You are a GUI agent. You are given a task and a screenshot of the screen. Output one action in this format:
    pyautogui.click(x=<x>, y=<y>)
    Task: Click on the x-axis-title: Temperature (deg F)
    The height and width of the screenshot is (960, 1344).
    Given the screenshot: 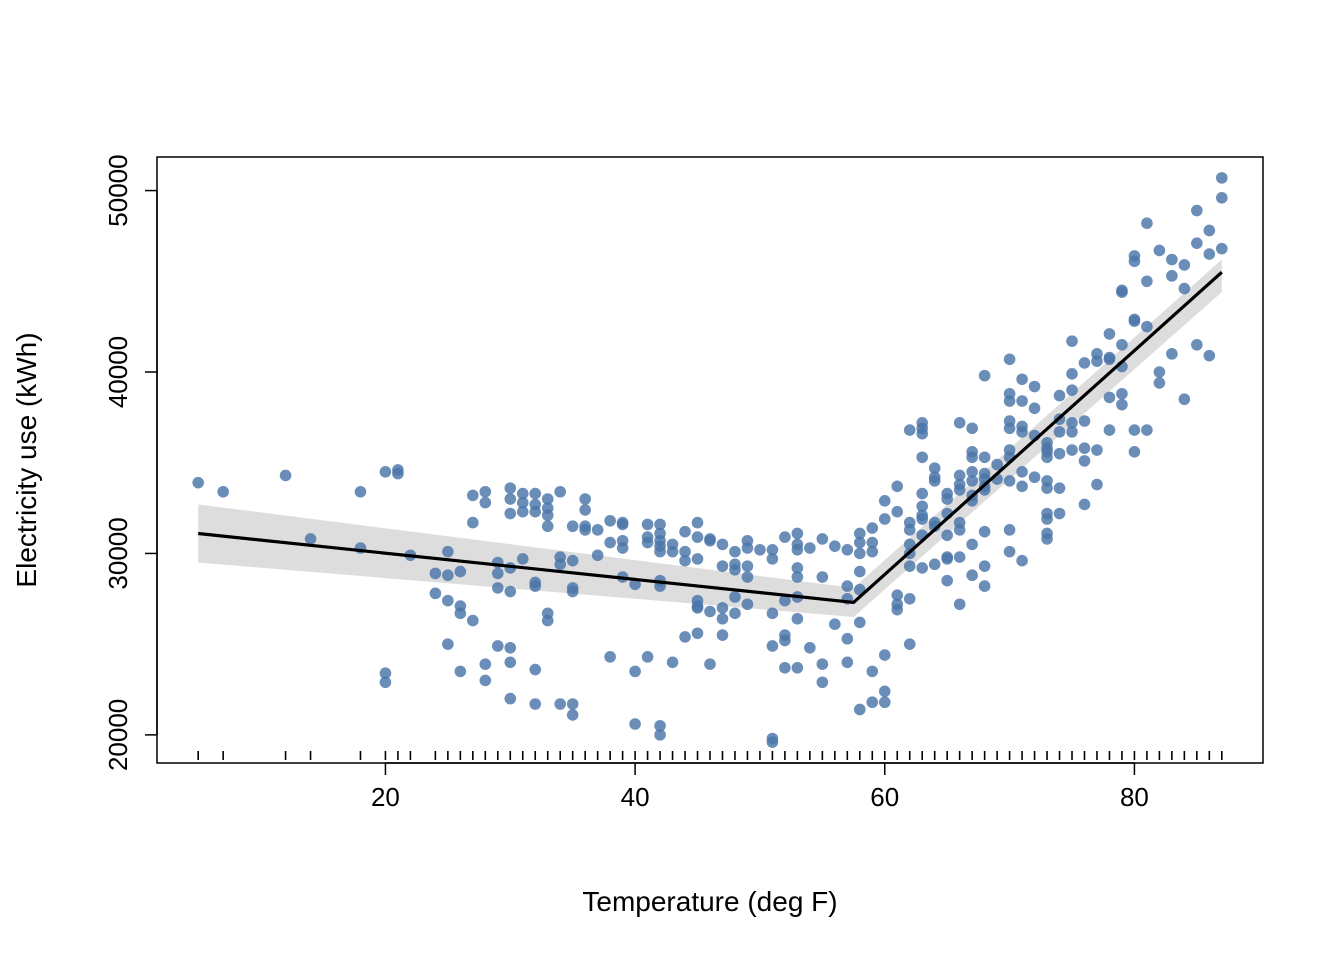 What is the action you would take?
    pyautogui.click(x=709, y=901)
    